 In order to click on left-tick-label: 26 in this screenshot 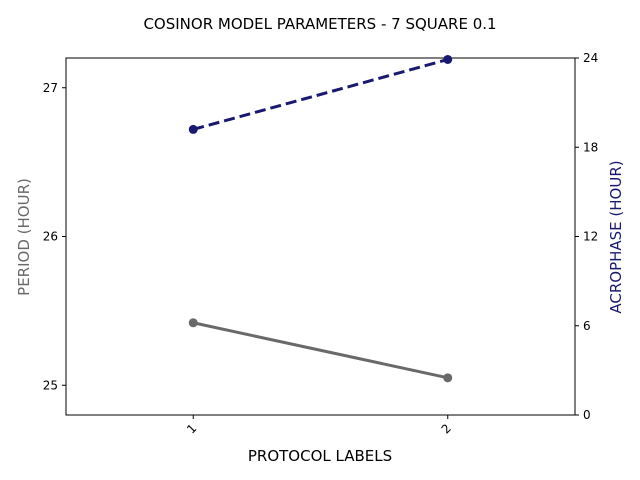, I will do `click(50, 237)`.